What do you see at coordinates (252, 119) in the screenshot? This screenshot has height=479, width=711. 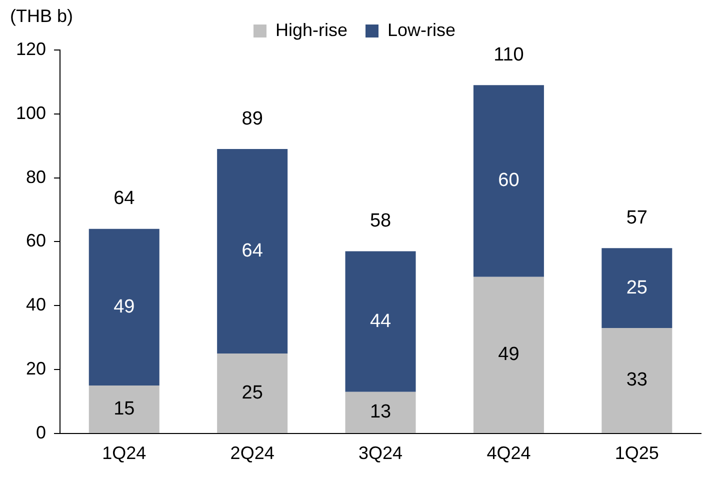 I see `total-label: 89` at bounding box center [252, 119].